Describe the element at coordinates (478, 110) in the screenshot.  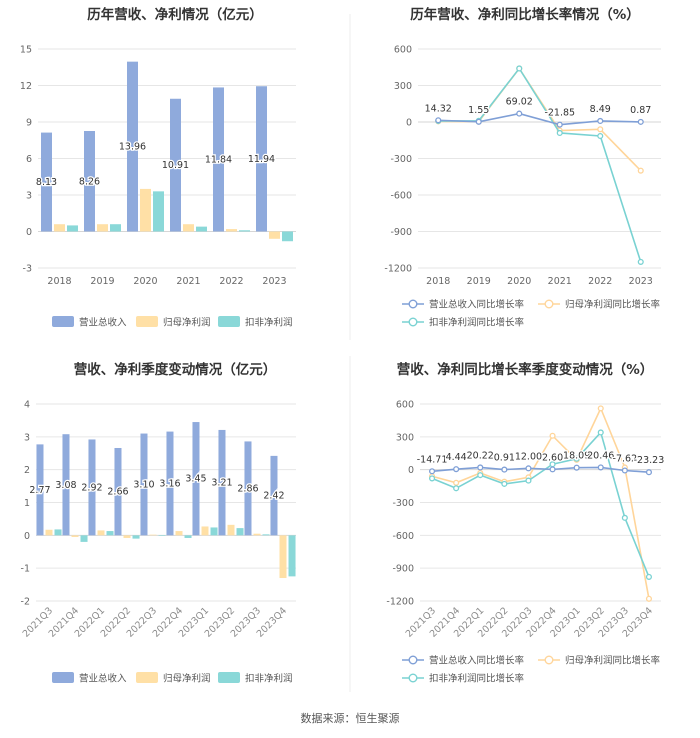
I see `data-label: 1.55` at that location.